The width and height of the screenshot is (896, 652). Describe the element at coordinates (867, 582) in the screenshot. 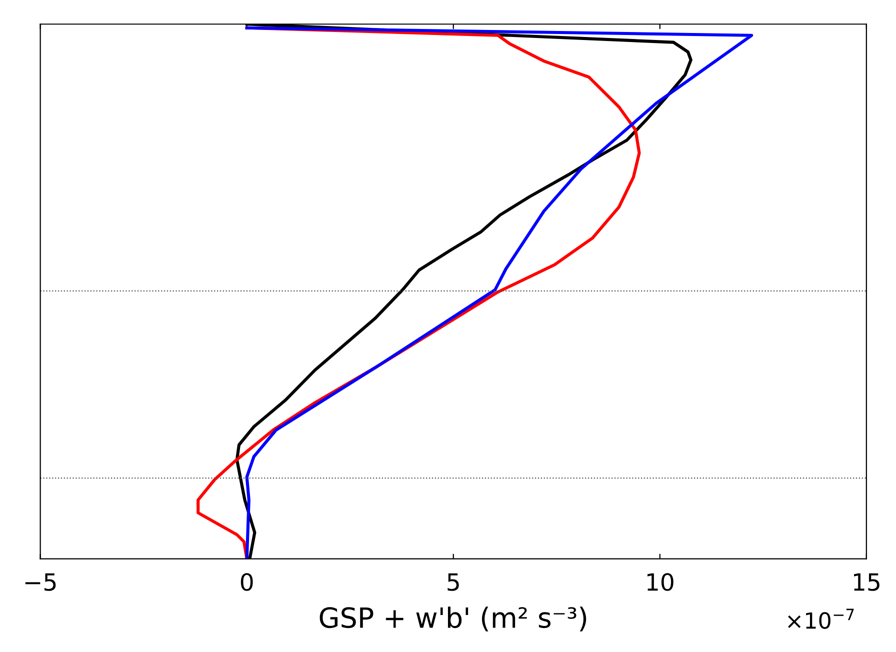

I see `x-tick-label: 15` at that location.